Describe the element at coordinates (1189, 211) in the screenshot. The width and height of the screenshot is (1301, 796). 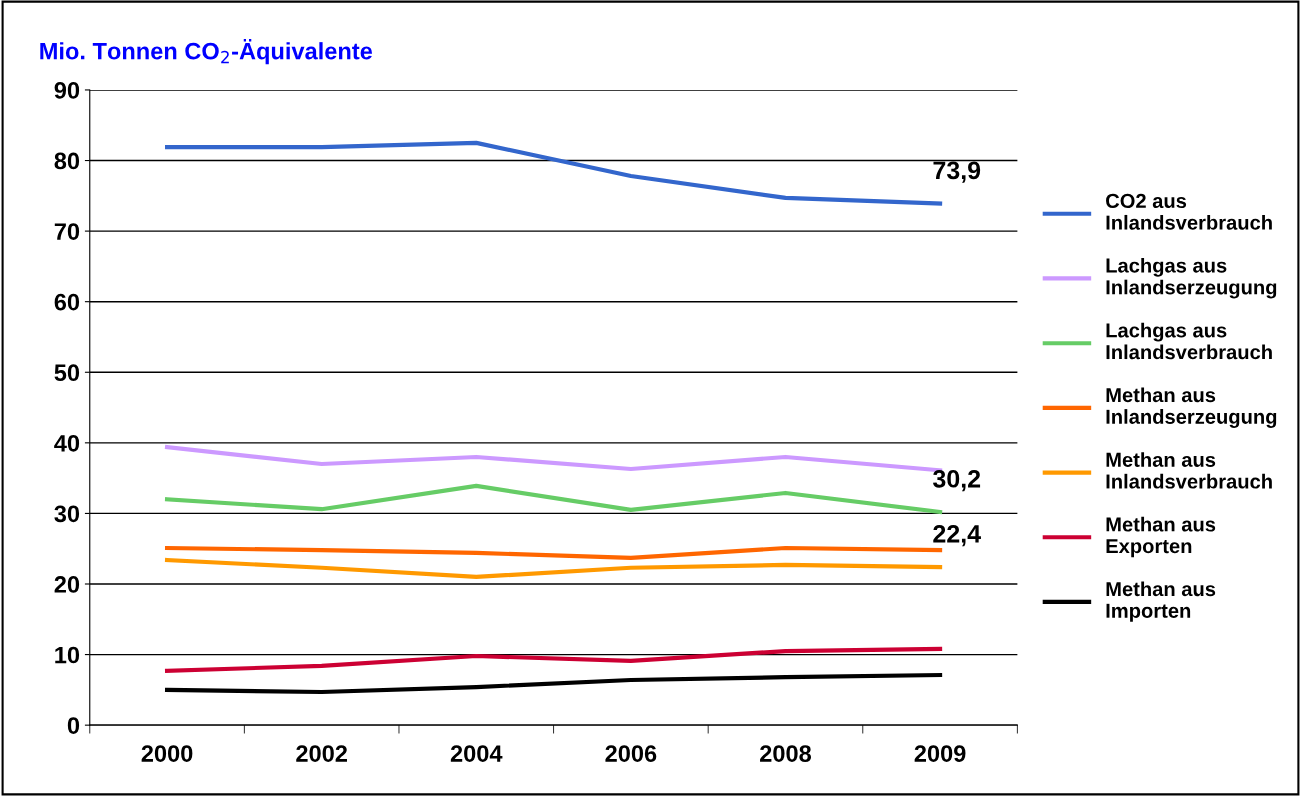
I see `legend-label: CO2 aus Inlandsverbrauch` at that location.